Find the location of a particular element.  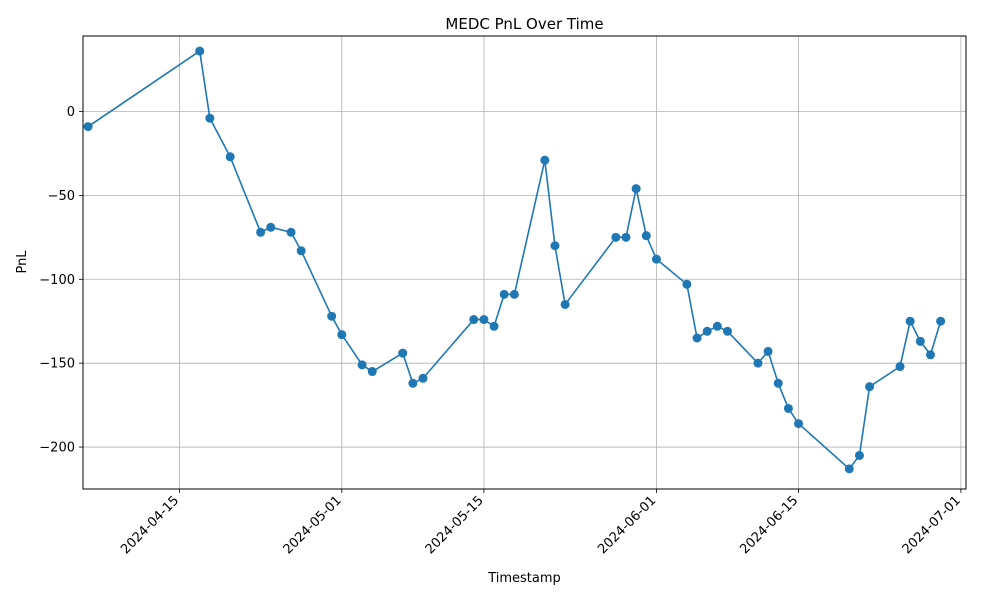

y-tick-label: −100 is located at coordinates (57, 280).